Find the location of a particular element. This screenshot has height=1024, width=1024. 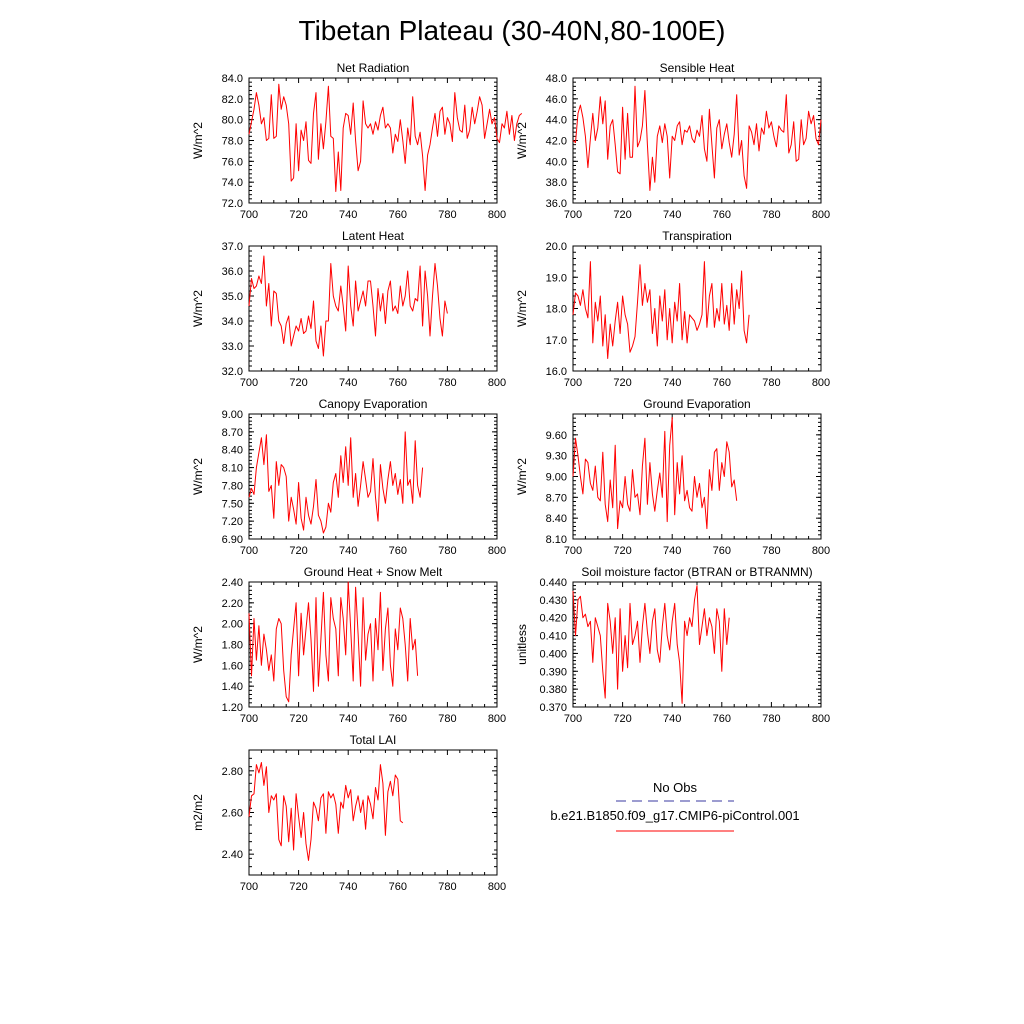

y-tick-label: 8.40 is located at coordinates (556, 519).